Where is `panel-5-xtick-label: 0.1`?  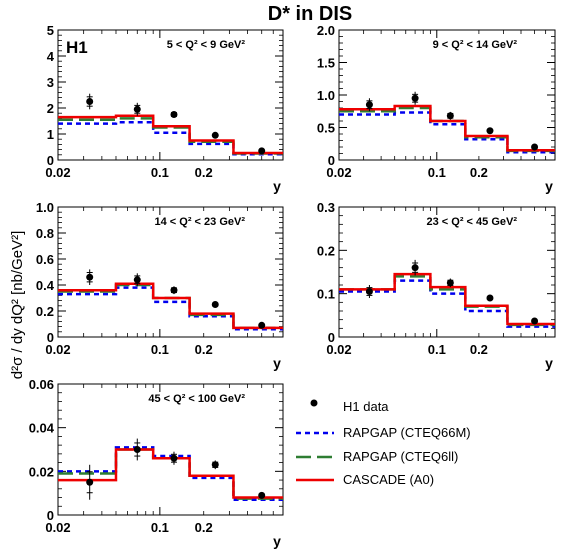
panel-5-xtick-label: 0.1 is located at coordinates (160, 527).